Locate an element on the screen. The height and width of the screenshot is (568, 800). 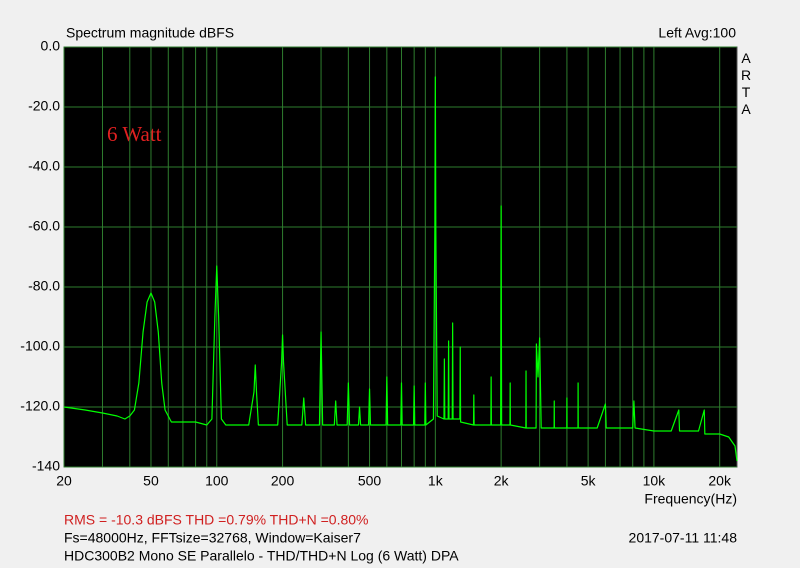
annotation: 6 Watt is located at coordinates (134, 134).